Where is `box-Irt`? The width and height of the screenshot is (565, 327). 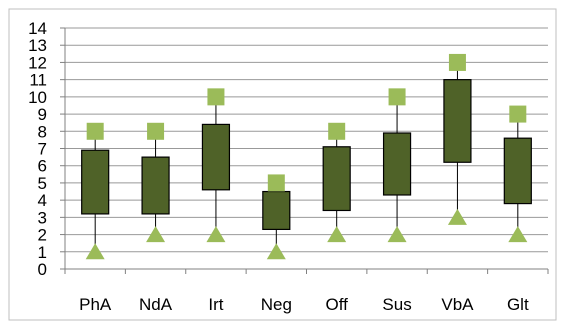 box-Irt is located at coordinates (216, 157).